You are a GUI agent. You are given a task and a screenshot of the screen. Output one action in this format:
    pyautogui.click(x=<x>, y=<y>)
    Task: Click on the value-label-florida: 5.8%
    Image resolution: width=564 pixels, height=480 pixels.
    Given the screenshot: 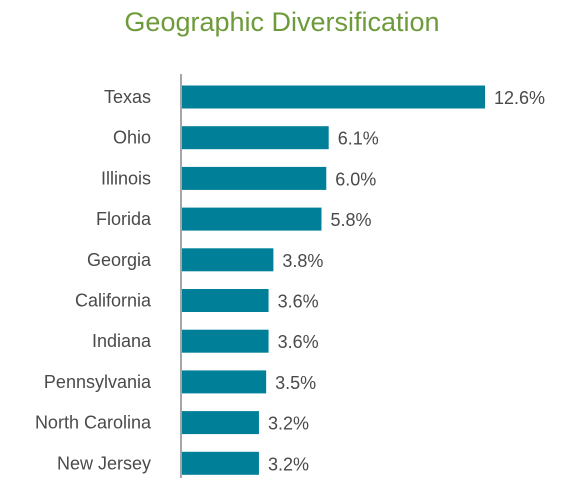 What is the action you would take?
    pyautogui.click(x=350, y=220)
    